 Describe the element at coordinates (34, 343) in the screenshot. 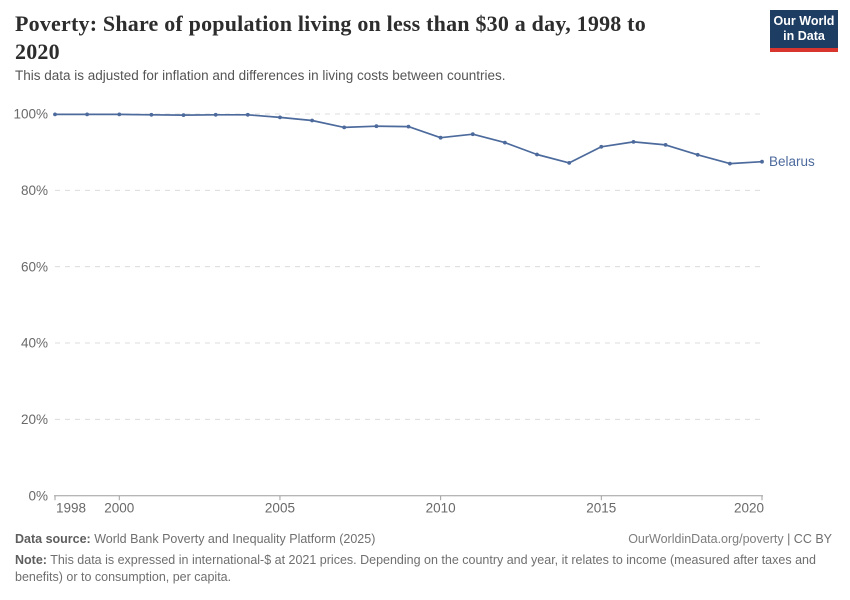

I see `y-tick-label-40: 40%` at that location.